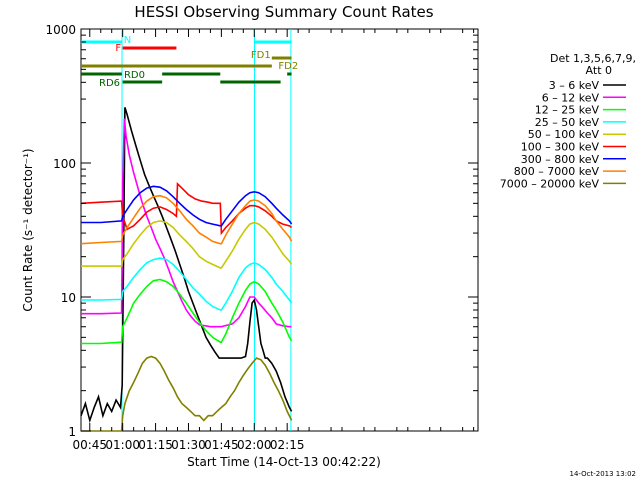  Describe the element at coordinates (68, 298) in the screenshot. I see `y-tick-label-10: 10` at that location.